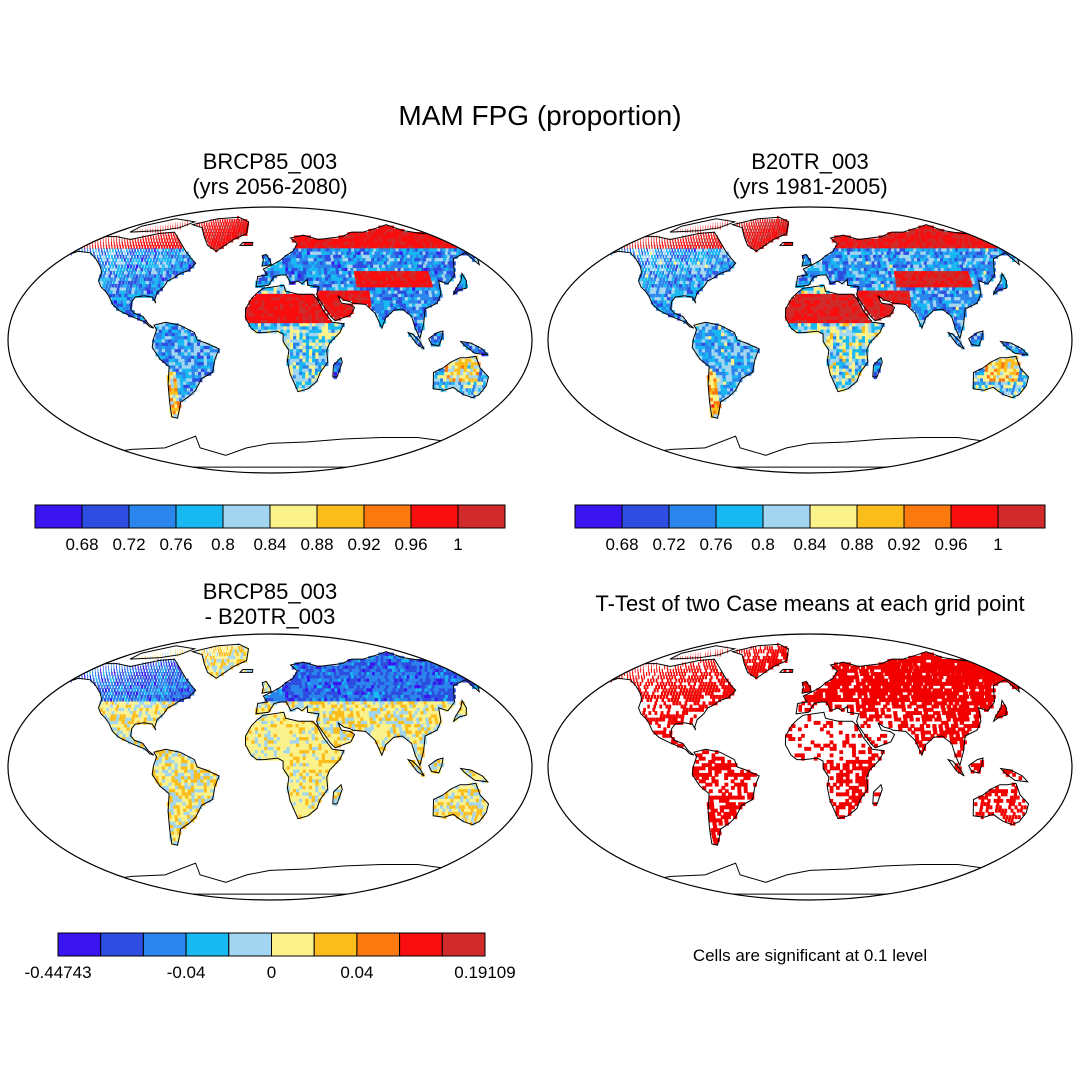 The width and height of the screenshot is (1080, 1080). Describe the element at coordinates (410, 544) in the screenshot. I see `colorbar-tick-label: 0.96` at that location.